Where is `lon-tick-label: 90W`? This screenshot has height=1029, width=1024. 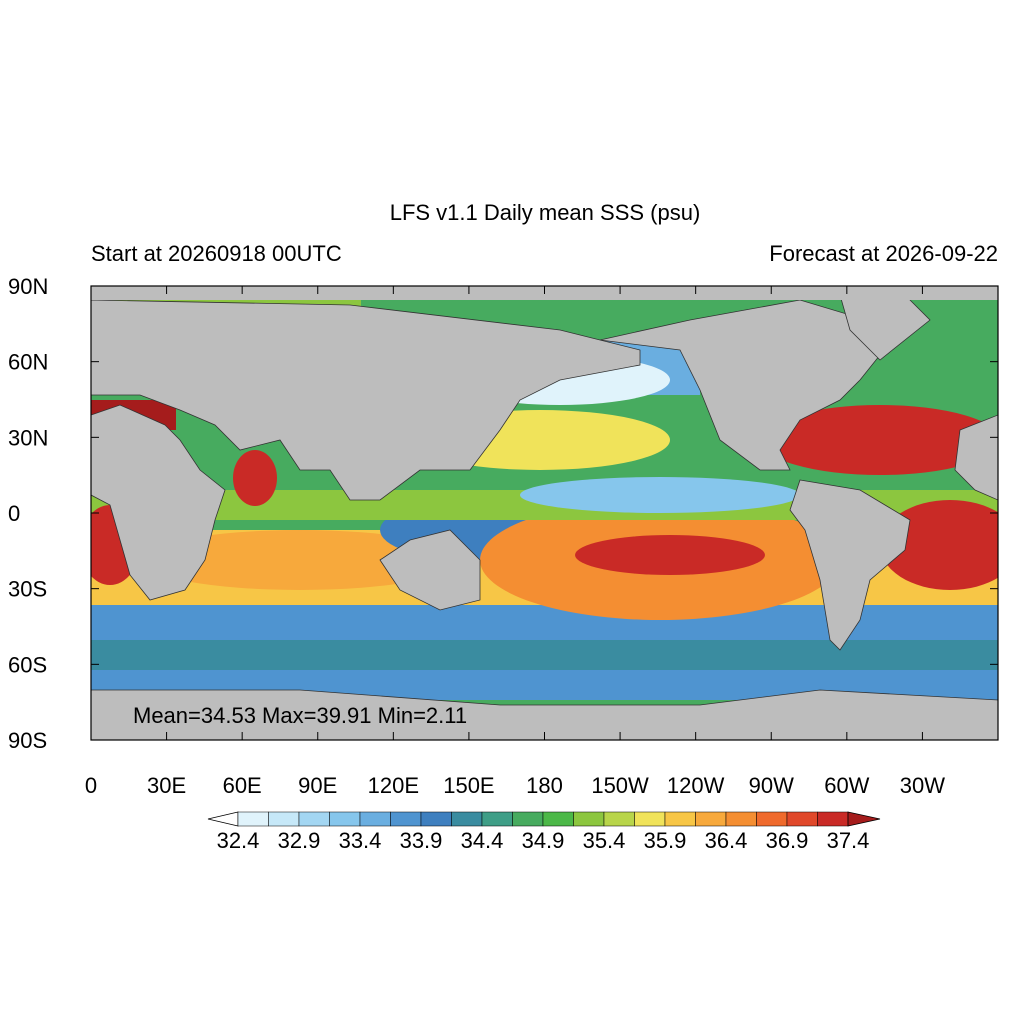
lon-tick-label: 90W is located at coordinates (771, 785).